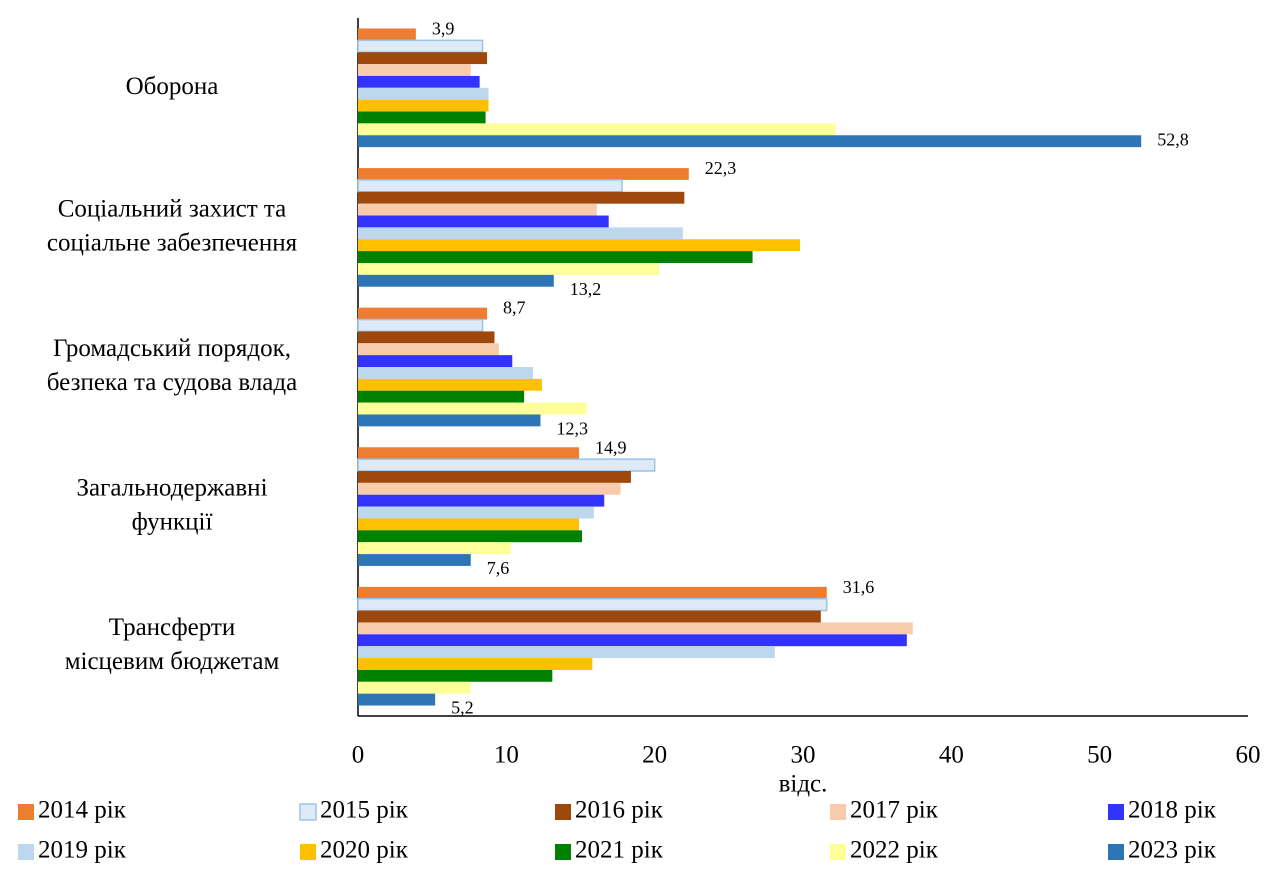 The image size is (1268, 869). I want to click on data-label: 13,2, so click(586, 289).